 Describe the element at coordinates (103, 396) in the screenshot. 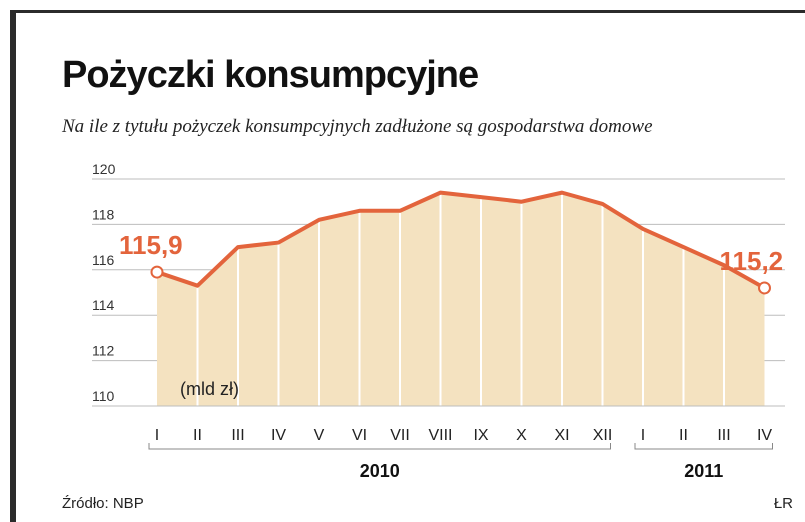

I see `y-tick-label: 110` at that location.